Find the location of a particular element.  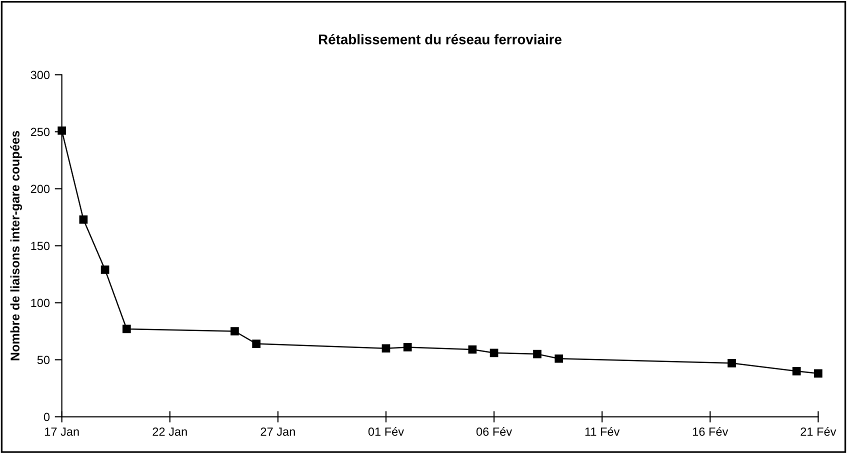

x-tick-label: 21 Fév is located at coordinates (818, 431).